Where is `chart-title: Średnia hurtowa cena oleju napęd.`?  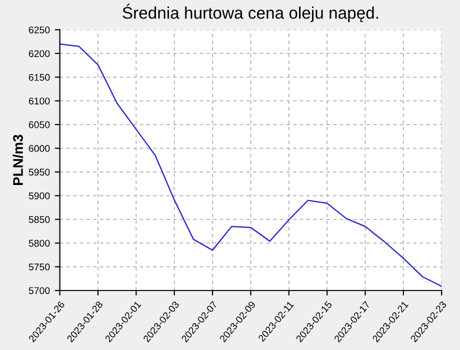 chart-title: Średnia hurtowa cena oleju napęd. is located at coordinates (250, 13).